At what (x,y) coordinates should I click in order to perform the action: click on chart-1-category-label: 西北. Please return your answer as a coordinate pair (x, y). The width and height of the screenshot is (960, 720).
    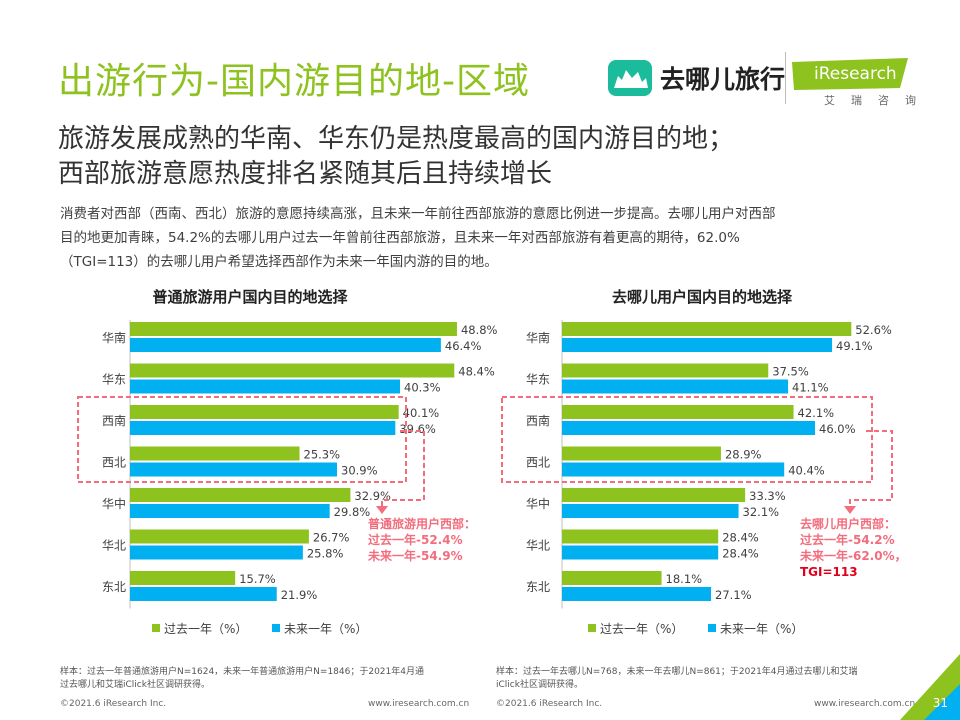
    Looking at the image, I should click on (114, 463).